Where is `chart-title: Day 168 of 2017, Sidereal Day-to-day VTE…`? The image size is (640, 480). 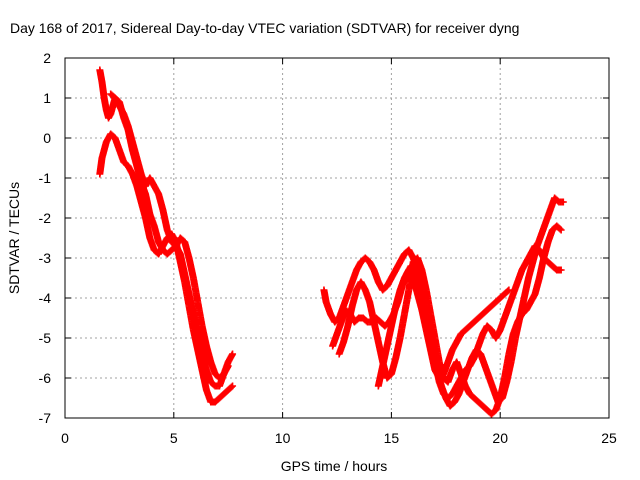
chart-title: Day 168 of 2017, Sidereal Day-to-day VTE… is located at coordinates (264, 28).